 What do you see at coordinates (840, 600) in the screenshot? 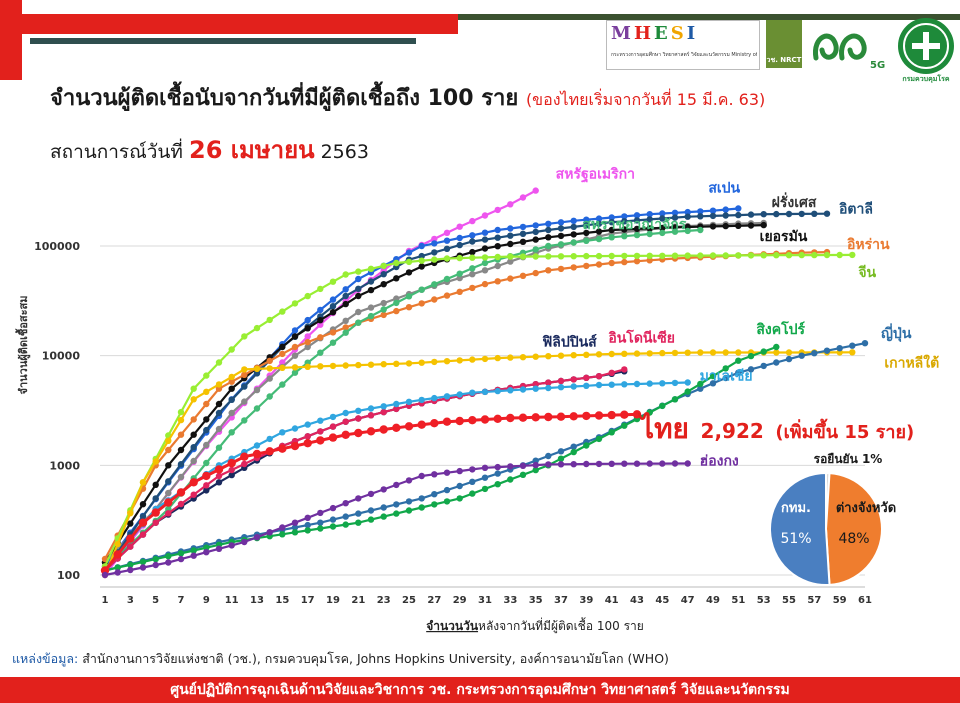
I see `x-tick-label: 59` at bounding box center [840, 600].